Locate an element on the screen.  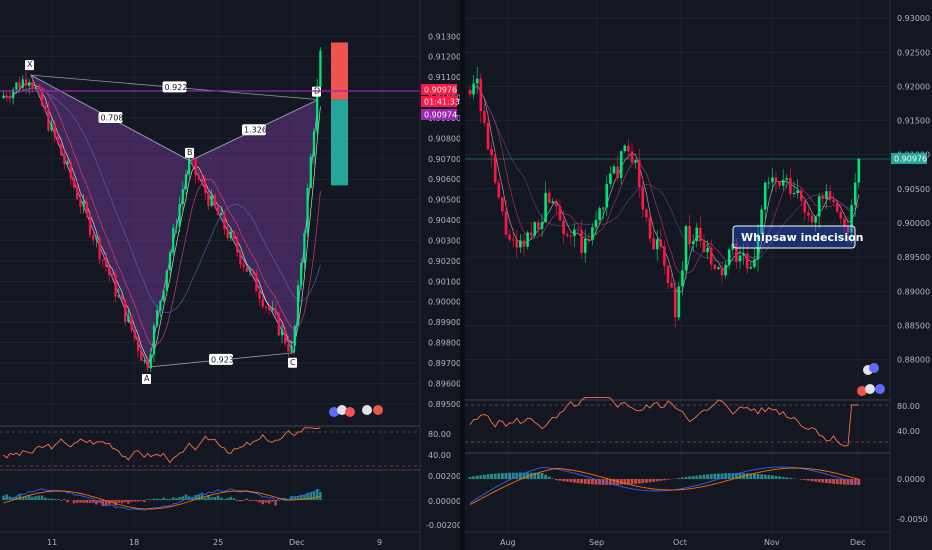
price-tag-pattern: 0.90974 is located at coordinates (439, 114).